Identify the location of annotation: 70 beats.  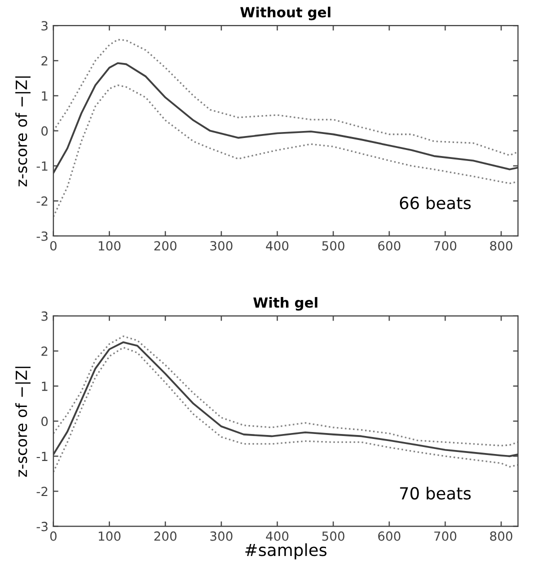
(435, 493).